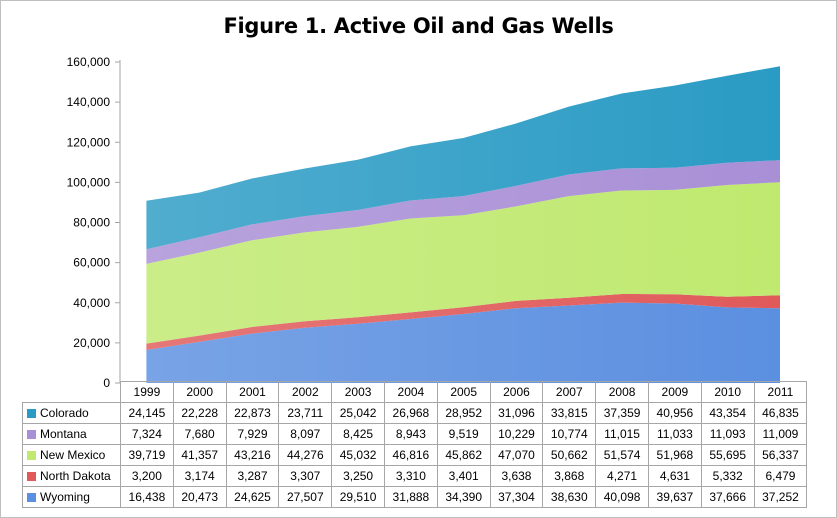 This screenshot has height=518, width=837. What do you see at coordinates (463, 455) in the screenshot?
I see `data-label: 45,862` at bounding box center [463, 455].